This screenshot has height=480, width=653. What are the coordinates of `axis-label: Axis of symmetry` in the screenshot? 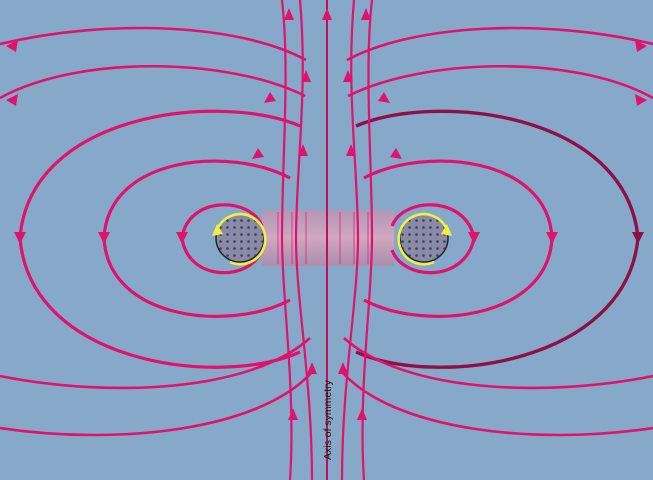 It's located at (328, 419).